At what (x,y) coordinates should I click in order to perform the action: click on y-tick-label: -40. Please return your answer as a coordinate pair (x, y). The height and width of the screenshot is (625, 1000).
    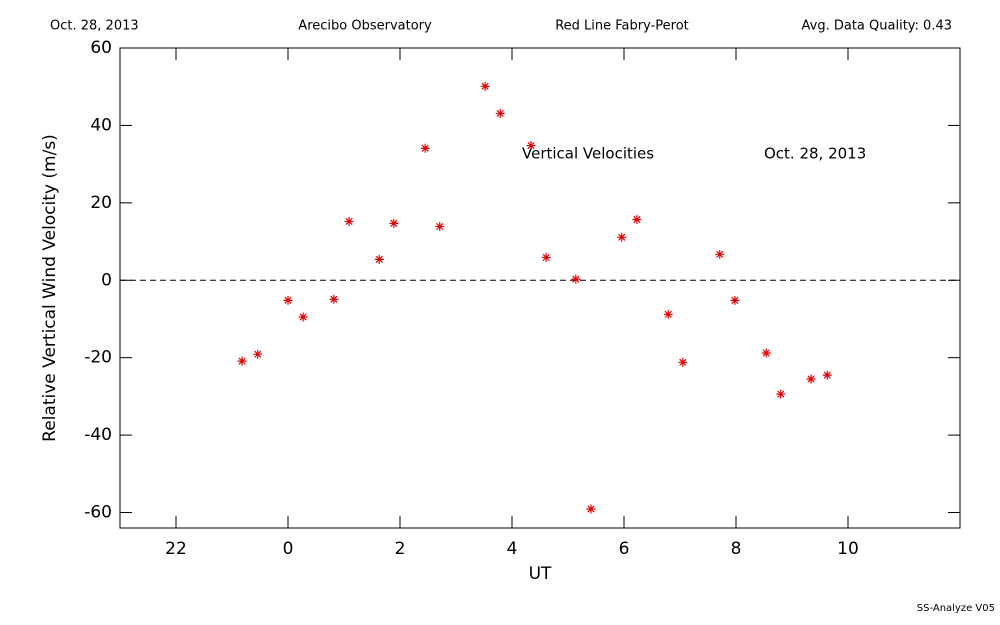
    Looking at the image, I should click on (98, 435).